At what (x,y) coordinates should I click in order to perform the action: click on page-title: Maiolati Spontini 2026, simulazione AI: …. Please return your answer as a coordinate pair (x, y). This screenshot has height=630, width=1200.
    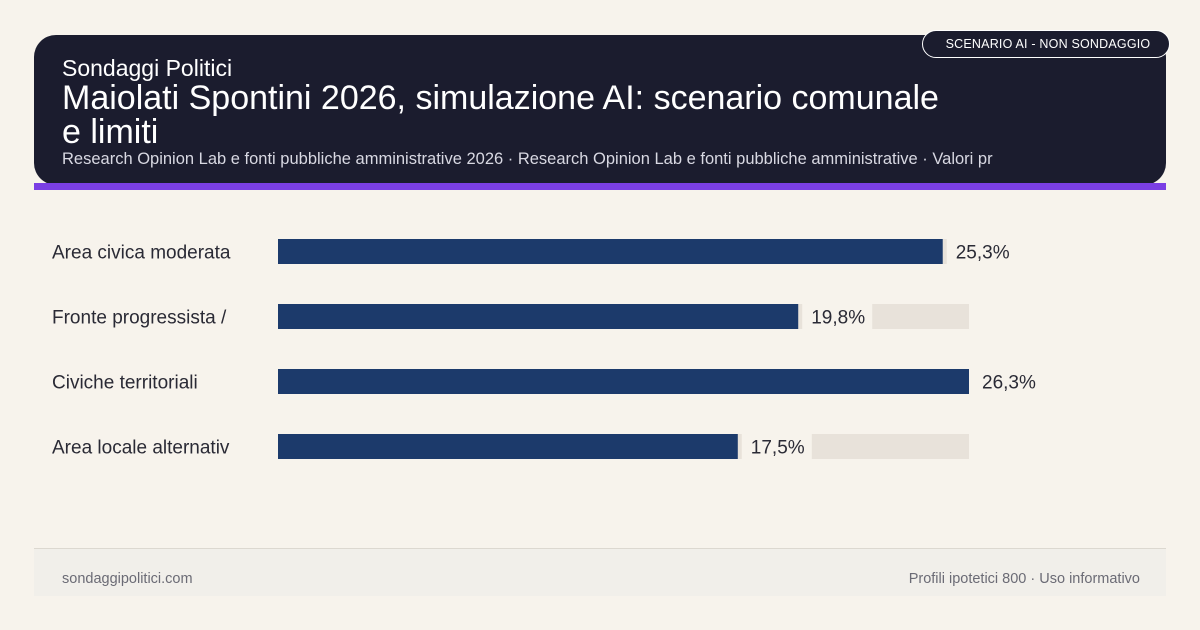
    Looking at the image, I should click on (500, 115).